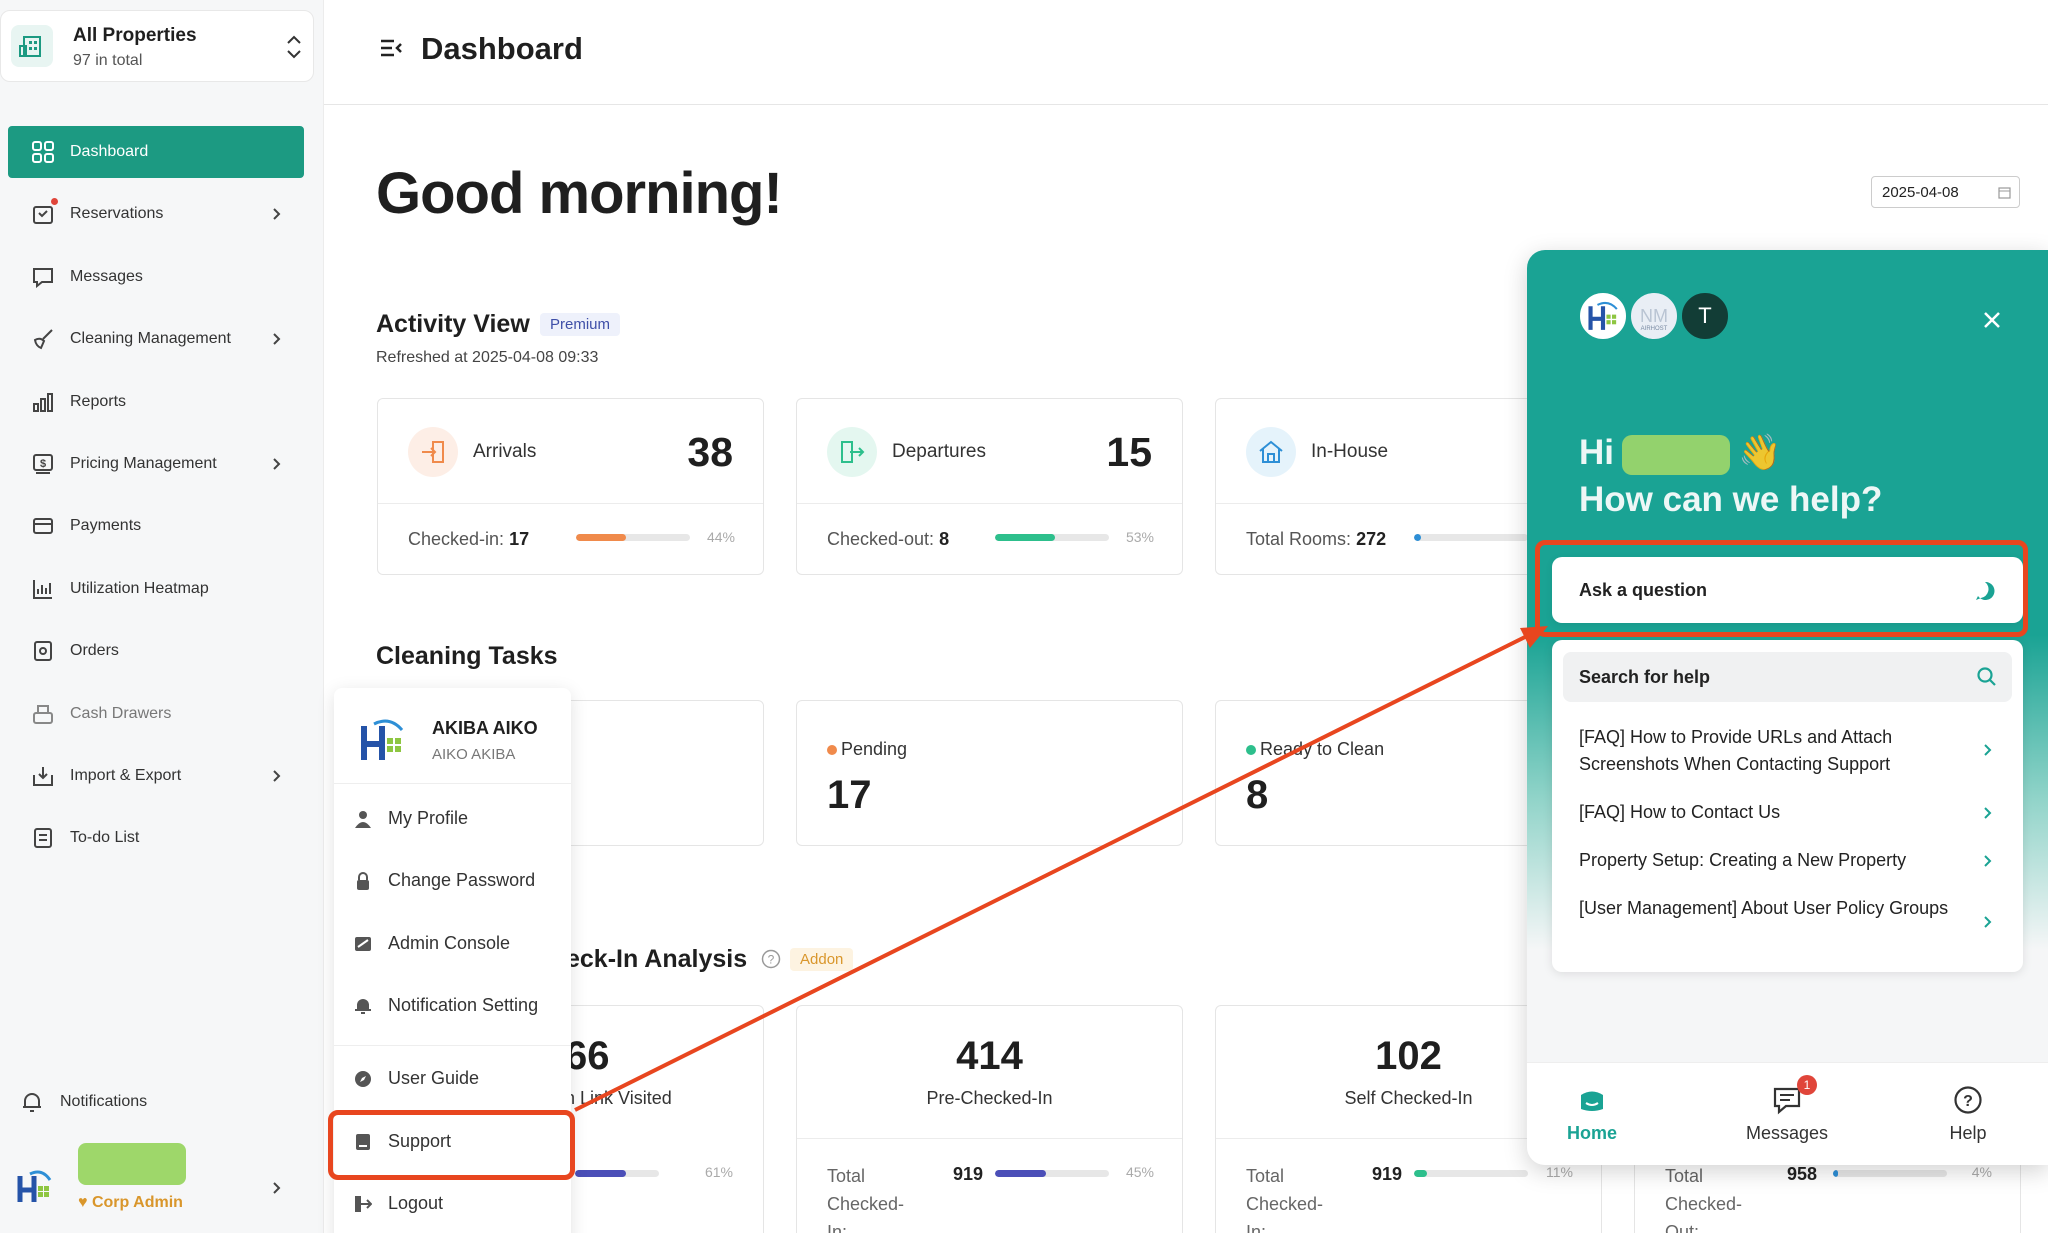 This screenshot has width=2048, height=1233. Describe the element at coordinates (662, 773) in the screenshot. I see `cleaning-card-hidden` at that location.